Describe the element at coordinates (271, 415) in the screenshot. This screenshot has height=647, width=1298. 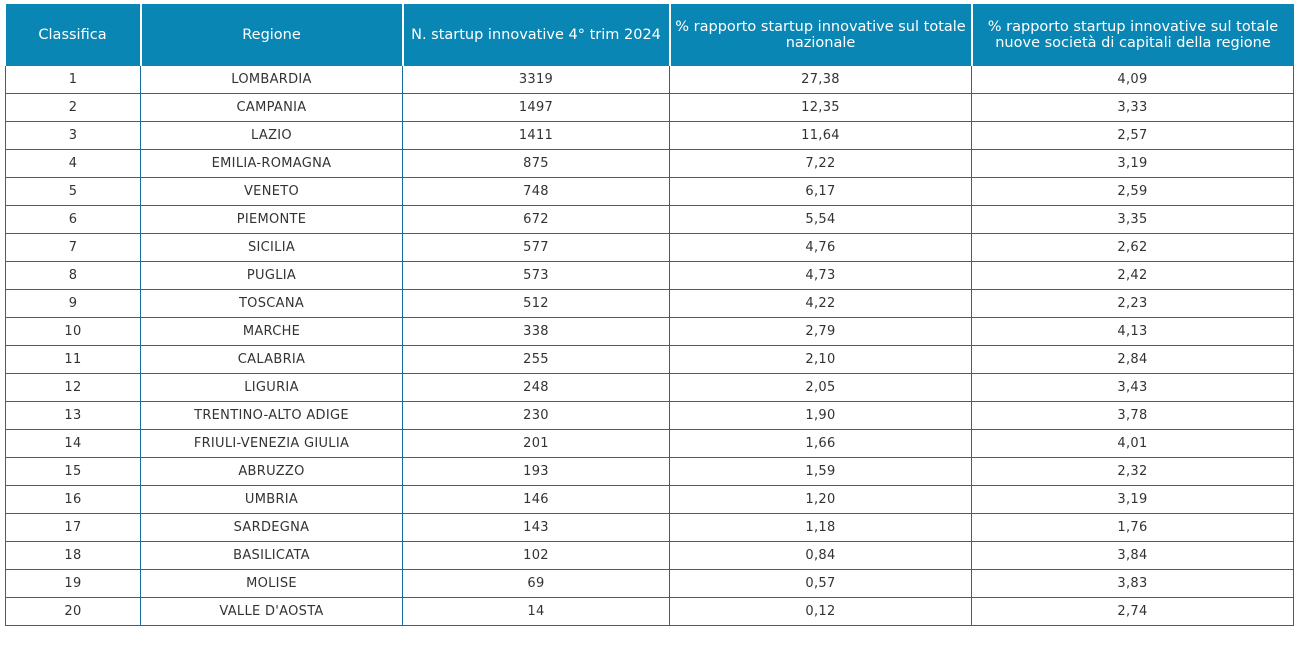
I see `cell-regione: TRENTINO-ALTO ADIGE` at that location.